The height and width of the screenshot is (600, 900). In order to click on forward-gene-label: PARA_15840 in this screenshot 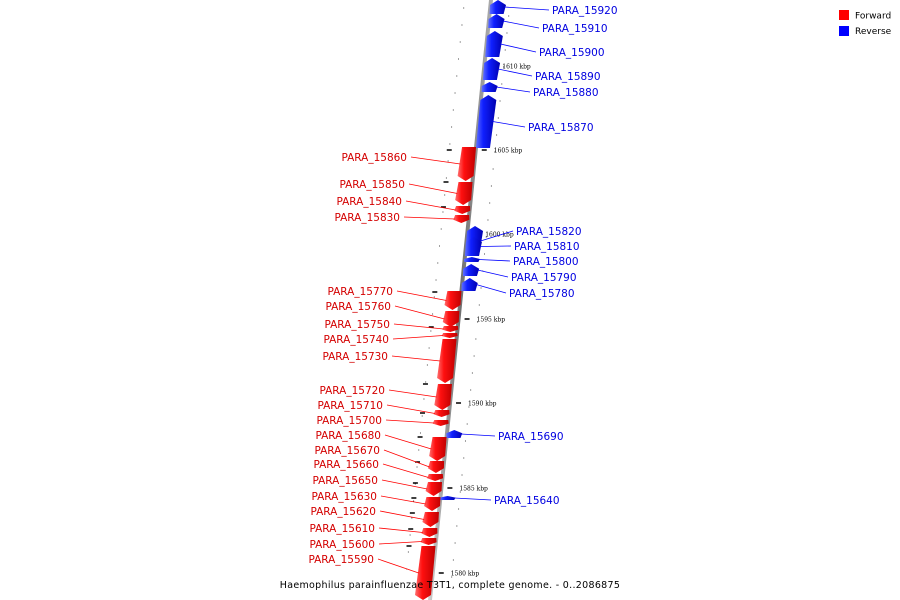, I will do `click(369, 202)`.